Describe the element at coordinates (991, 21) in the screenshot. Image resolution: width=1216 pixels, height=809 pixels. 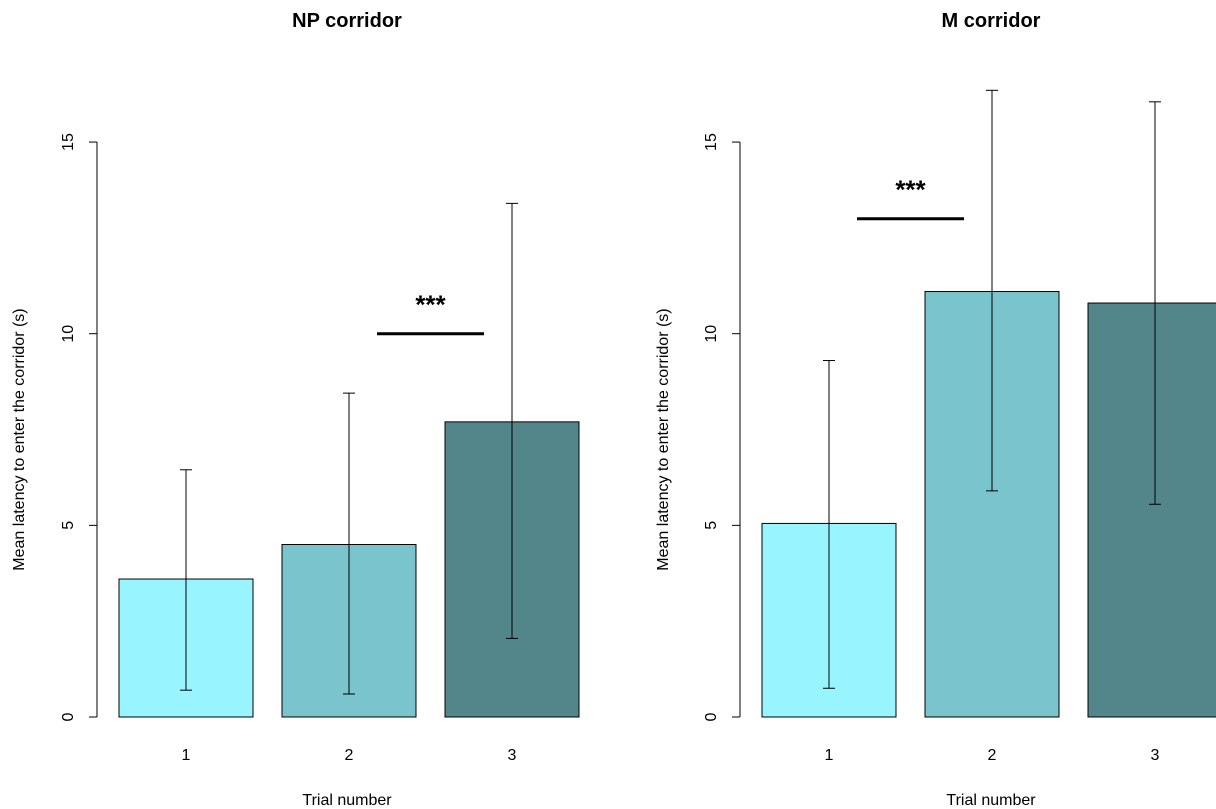
I see `chart-title: M corridor` at that location.